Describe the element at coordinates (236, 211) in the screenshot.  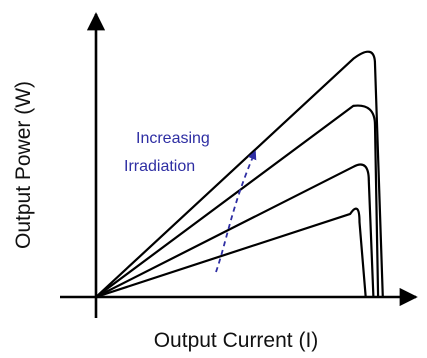
I see `irradiation-arrow` at that location.